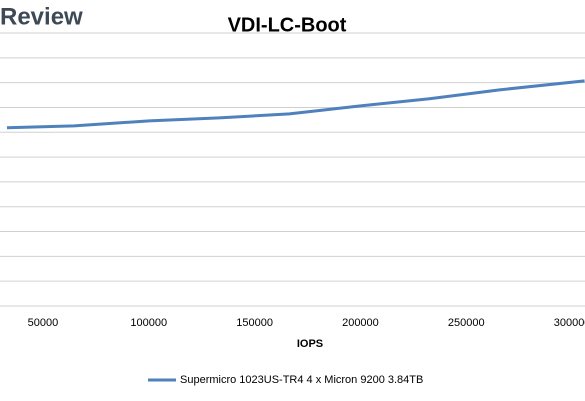 The width and height of the screenshot is (585, 401). What do you see at coordinates (466, 323) in the screenshot?
I see `x-tick-label: 250000` at bounding box center [466, 323].